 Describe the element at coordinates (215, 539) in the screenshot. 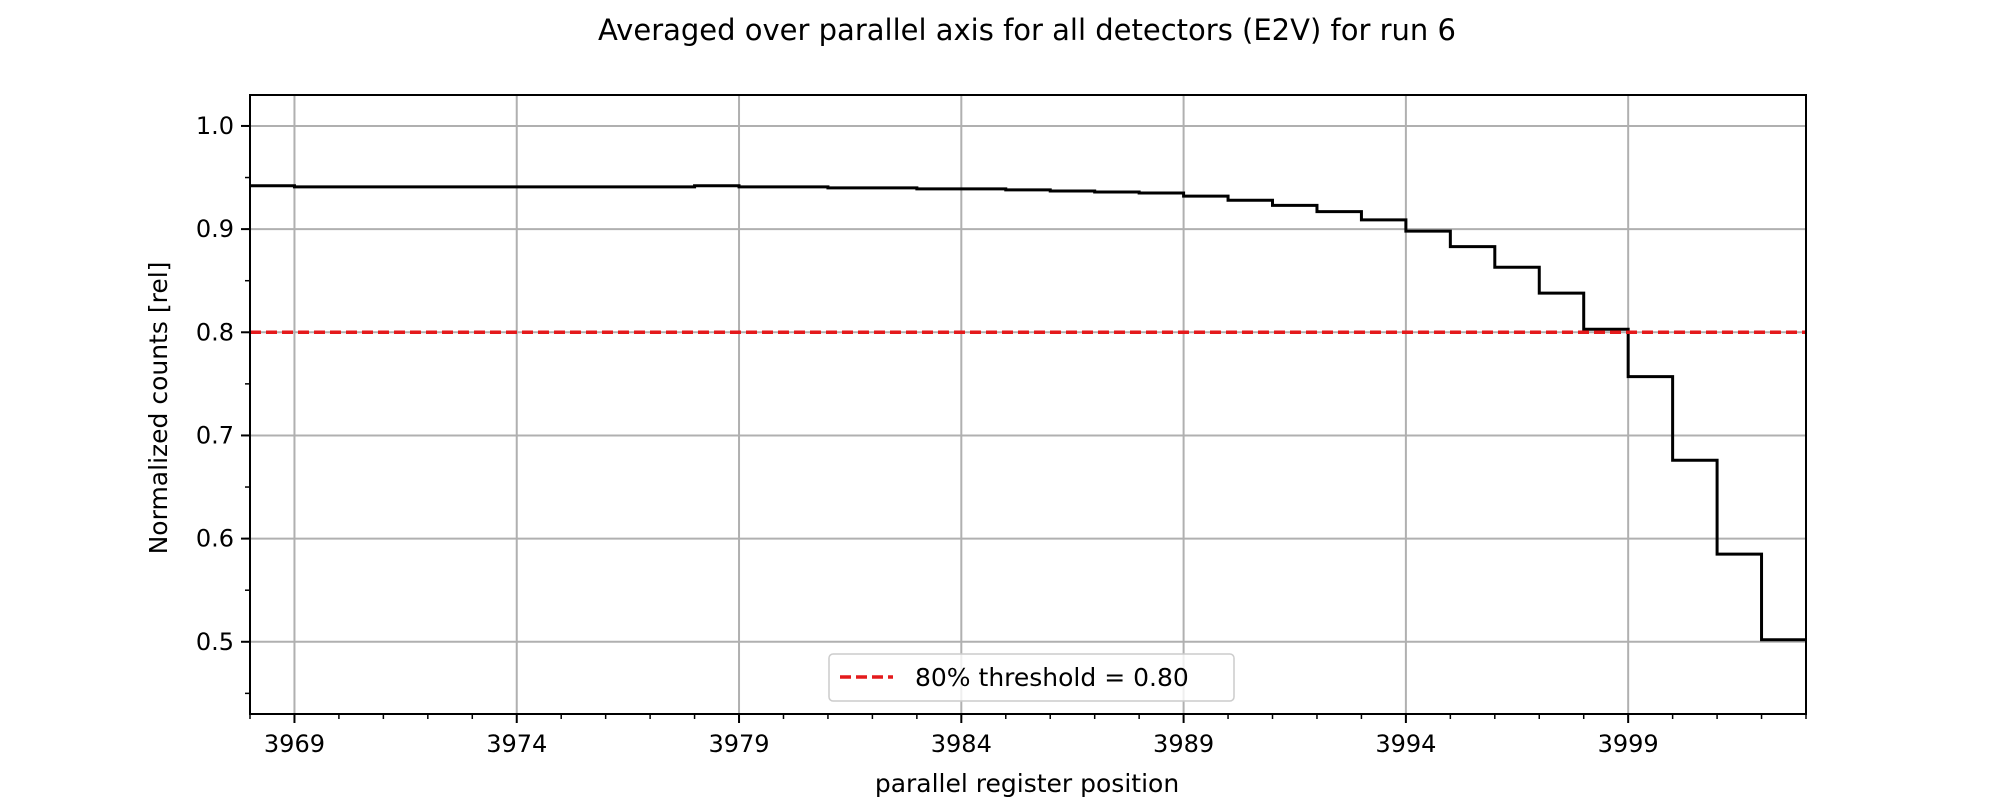

I see `y-tick-label-1: 0.6` at that location.